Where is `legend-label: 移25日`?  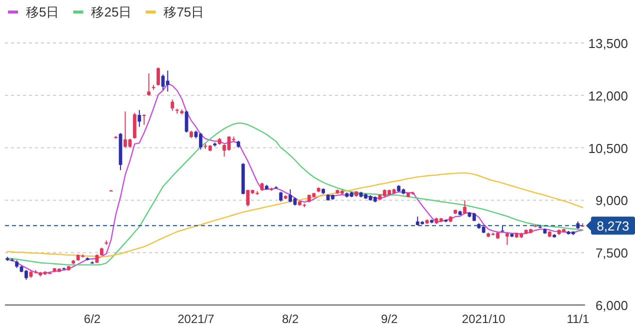 legend-label: 移25日 is located at coordinates (111, 12).